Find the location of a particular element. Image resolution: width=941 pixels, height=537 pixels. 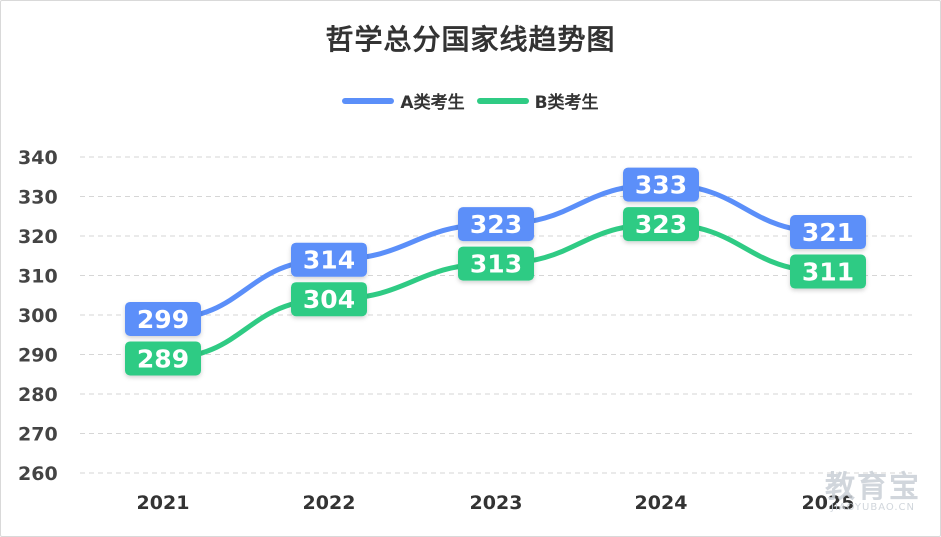

data-point-b: 323 is located at coordinates (661, 224).